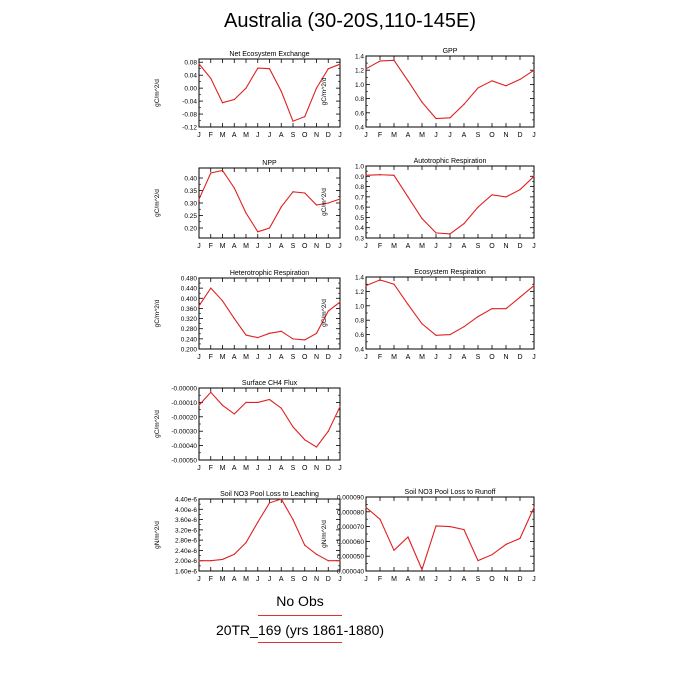 The width and height of the screenshot is (700, 700). I want to click on y-tick-label: 0.000060, so click(350, 542).